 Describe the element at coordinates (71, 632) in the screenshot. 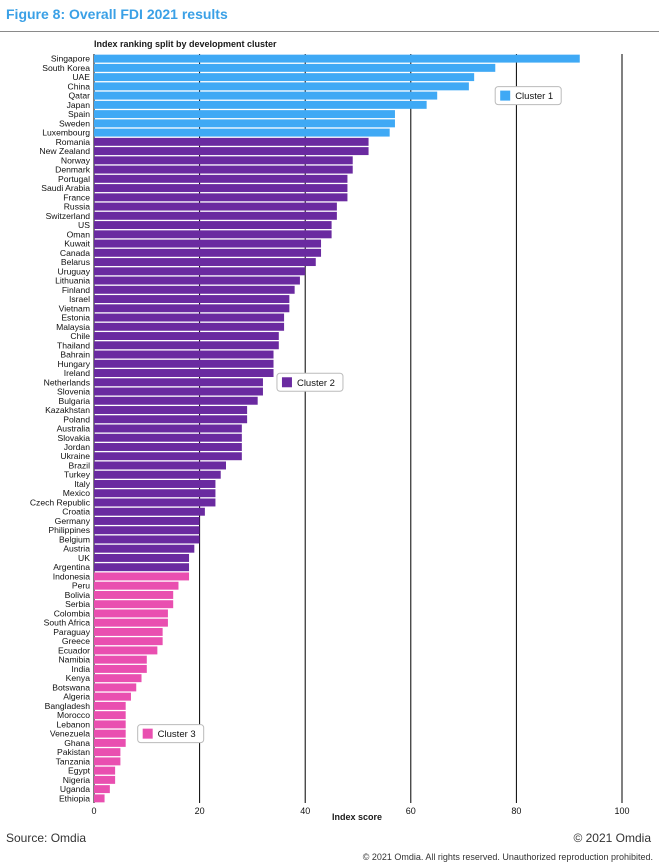

I see `country-label: Paraguay` at that location.